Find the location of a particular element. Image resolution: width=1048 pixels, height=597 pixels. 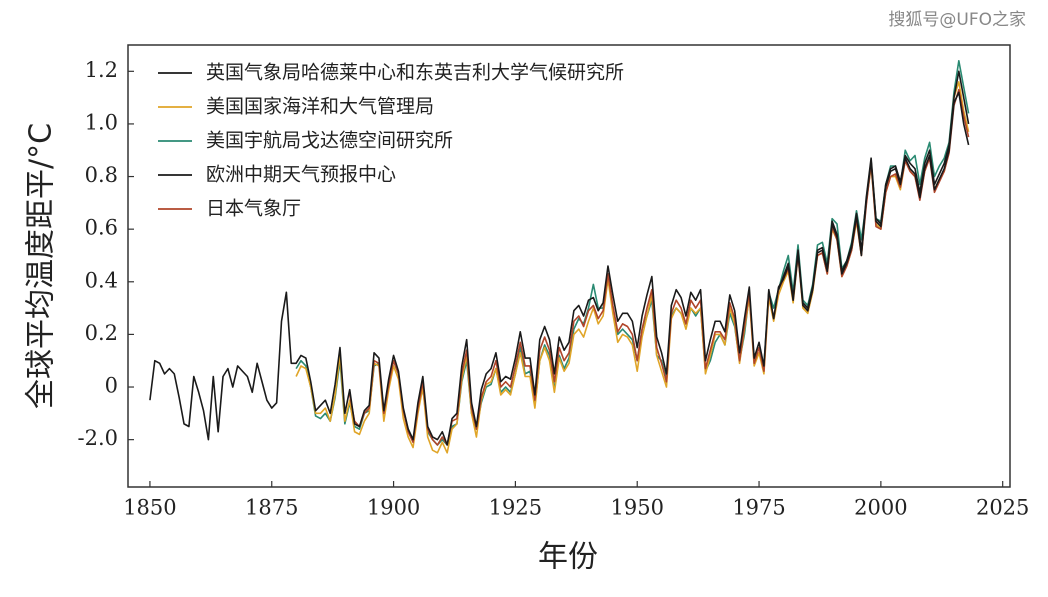

x-tick-label: 2025 is located at coordinates (1002, 508).